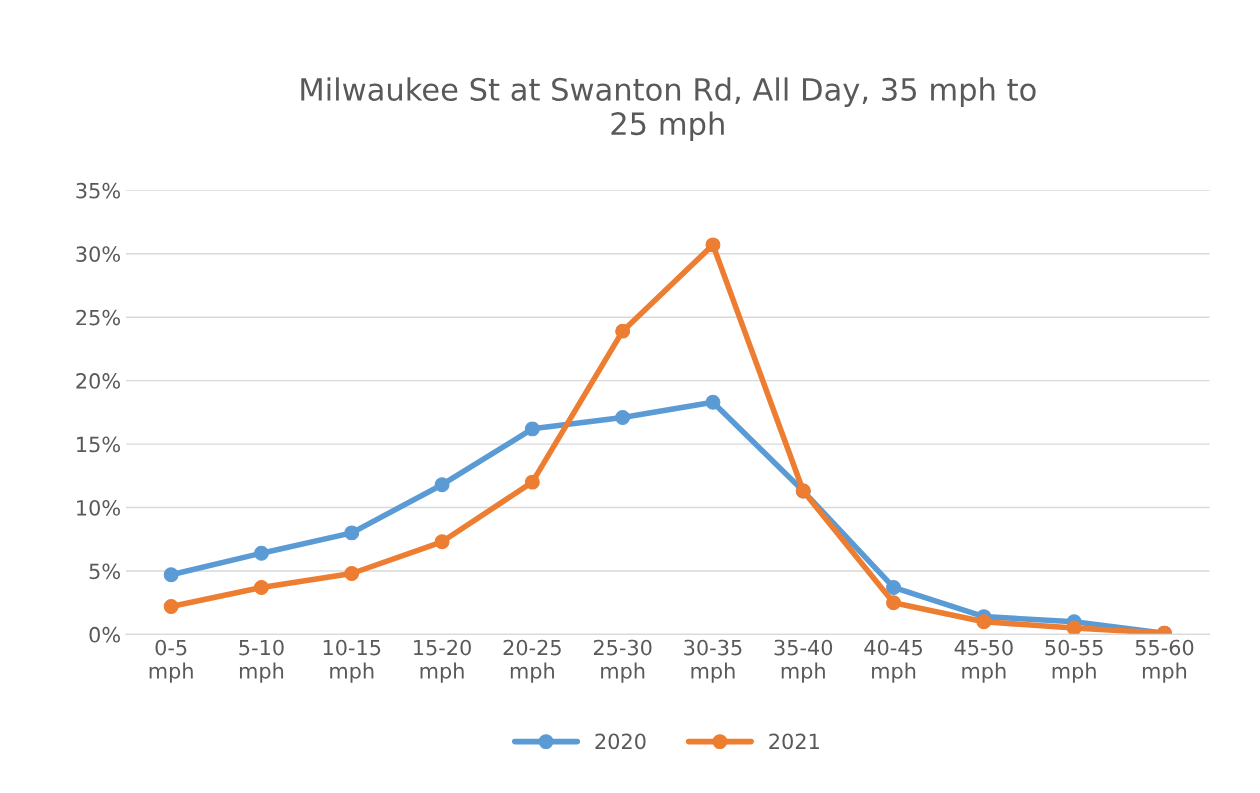  What do you see at coordinates (261, 661) in the screenshot?
I see `x-tick-label: 5-10 mph` at bounding box center [261, 661].